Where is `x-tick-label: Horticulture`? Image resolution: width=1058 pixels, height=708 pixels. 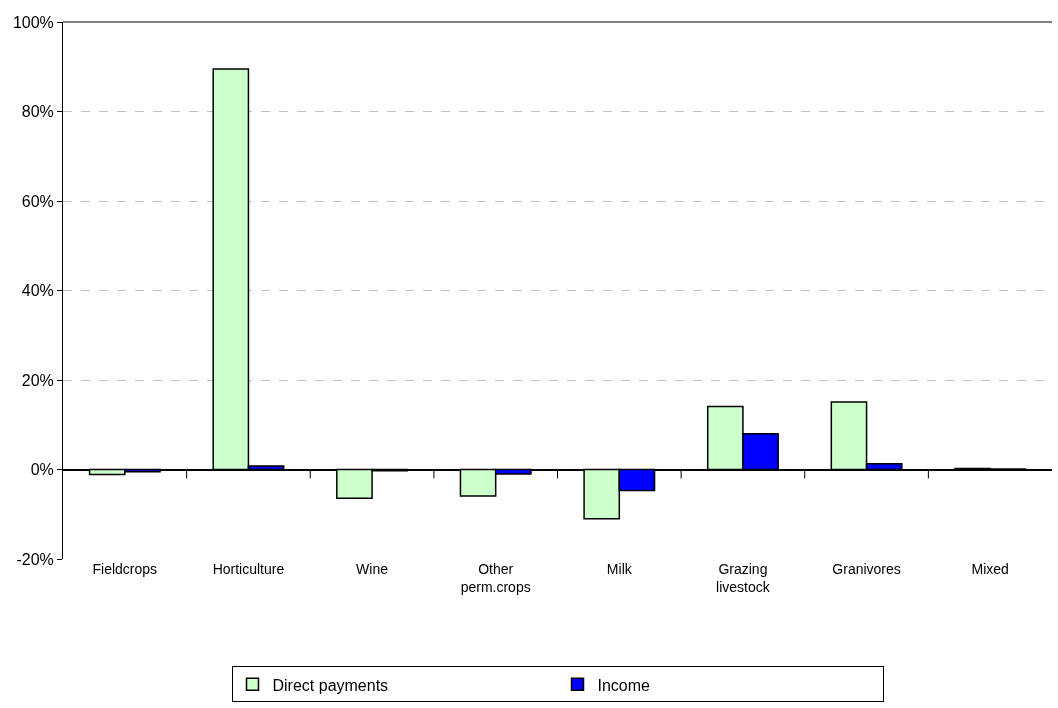
x-tick-label: Horticulture is located at coordinates (248, 569).